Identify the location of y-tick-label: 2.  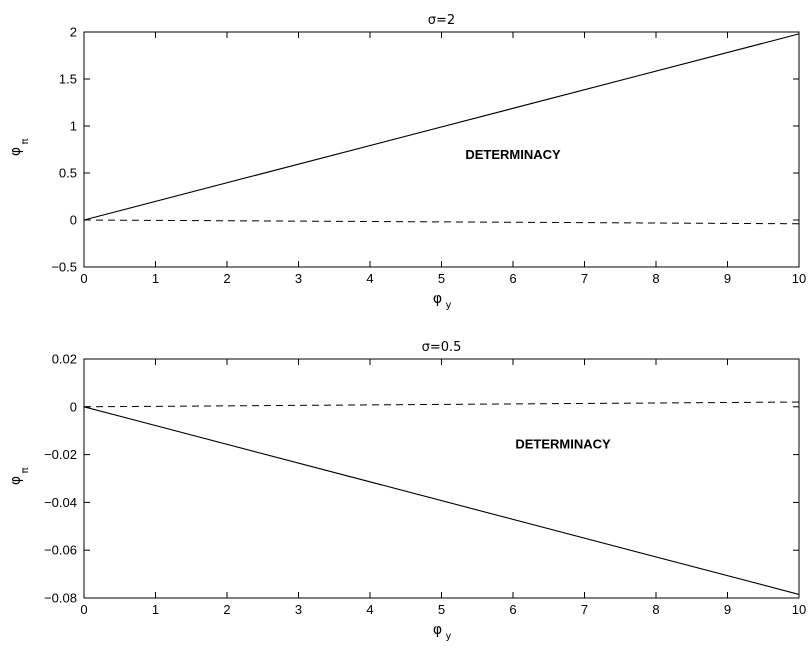
(73, 32).